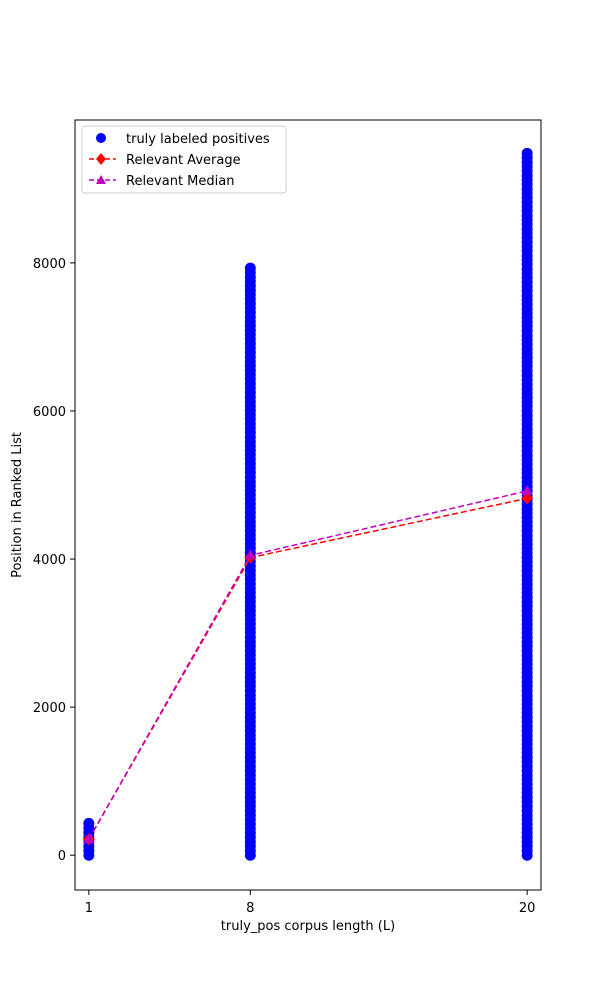 This screenshot has height=1000, width=600. What do you see at coordinates (250, 908) in the screenshot?
I see `x-tick-label: 8` at bounding box center [250, 908].